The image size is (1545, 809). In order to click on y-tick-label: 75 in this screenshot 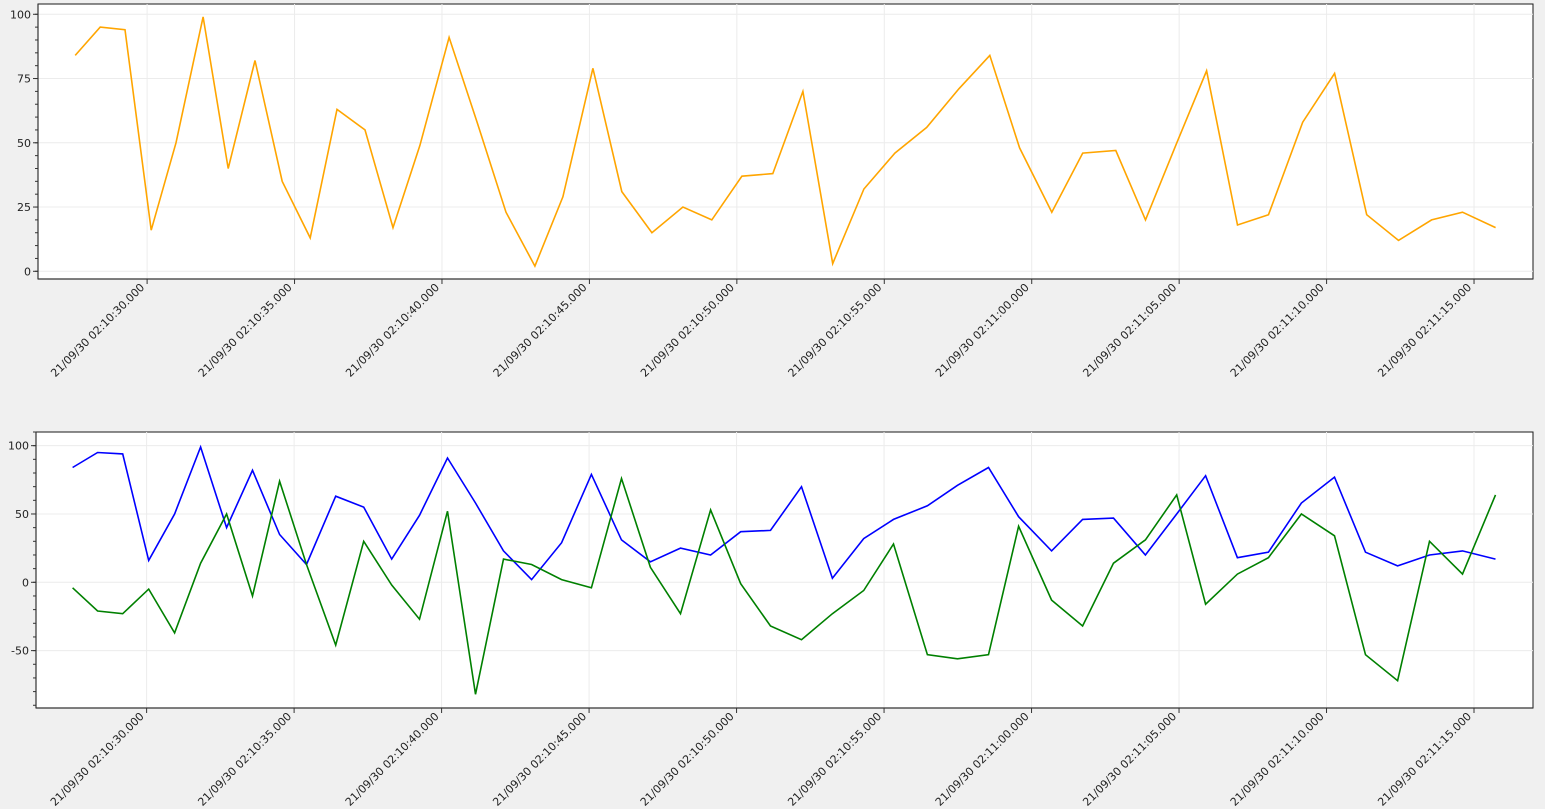, I will do `click(24, 79)`.